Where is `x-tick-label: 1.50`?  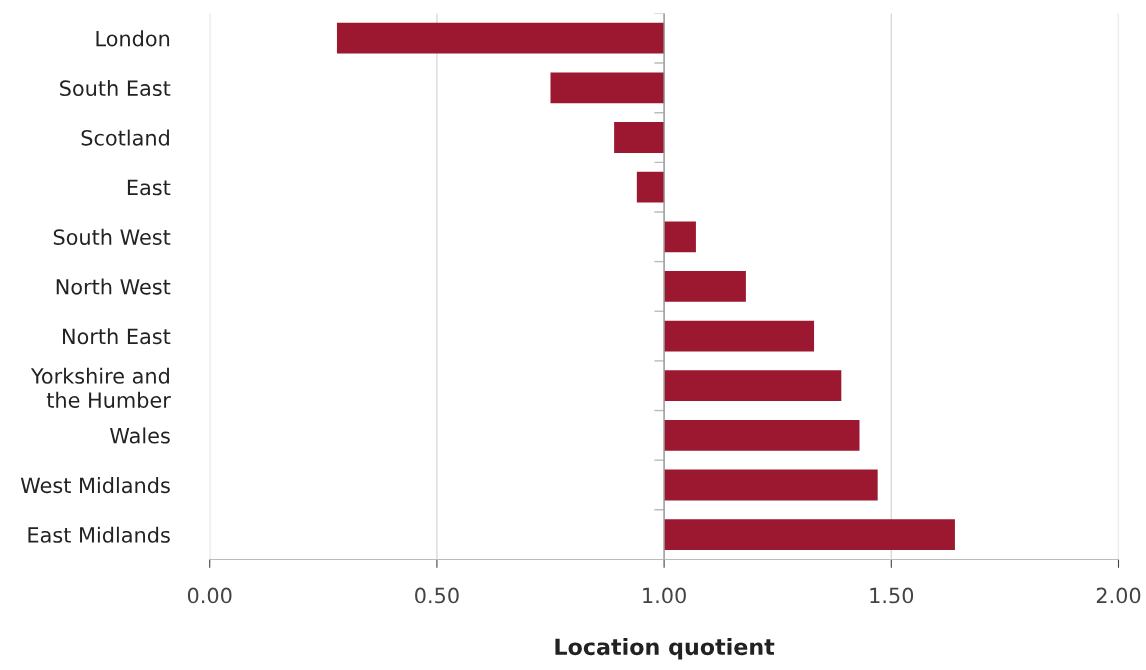
x-tick-label: 1.50 is located at coordinates (892, 595).